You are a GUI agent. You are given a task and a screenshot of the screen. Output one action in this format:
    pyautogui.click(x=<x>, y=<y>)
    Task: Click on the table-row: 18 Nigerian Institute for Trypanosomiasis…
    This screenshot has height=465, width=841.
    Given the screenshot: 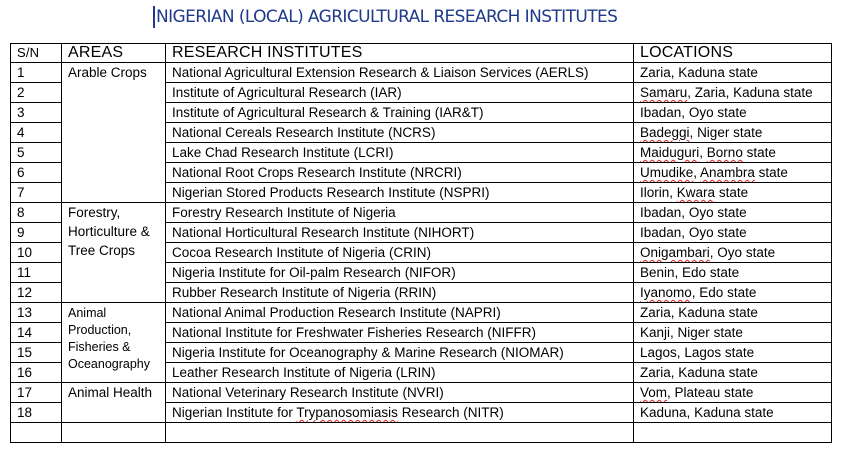 What is the action you would take?
    pyautogui.click(x=421, y=412)
    